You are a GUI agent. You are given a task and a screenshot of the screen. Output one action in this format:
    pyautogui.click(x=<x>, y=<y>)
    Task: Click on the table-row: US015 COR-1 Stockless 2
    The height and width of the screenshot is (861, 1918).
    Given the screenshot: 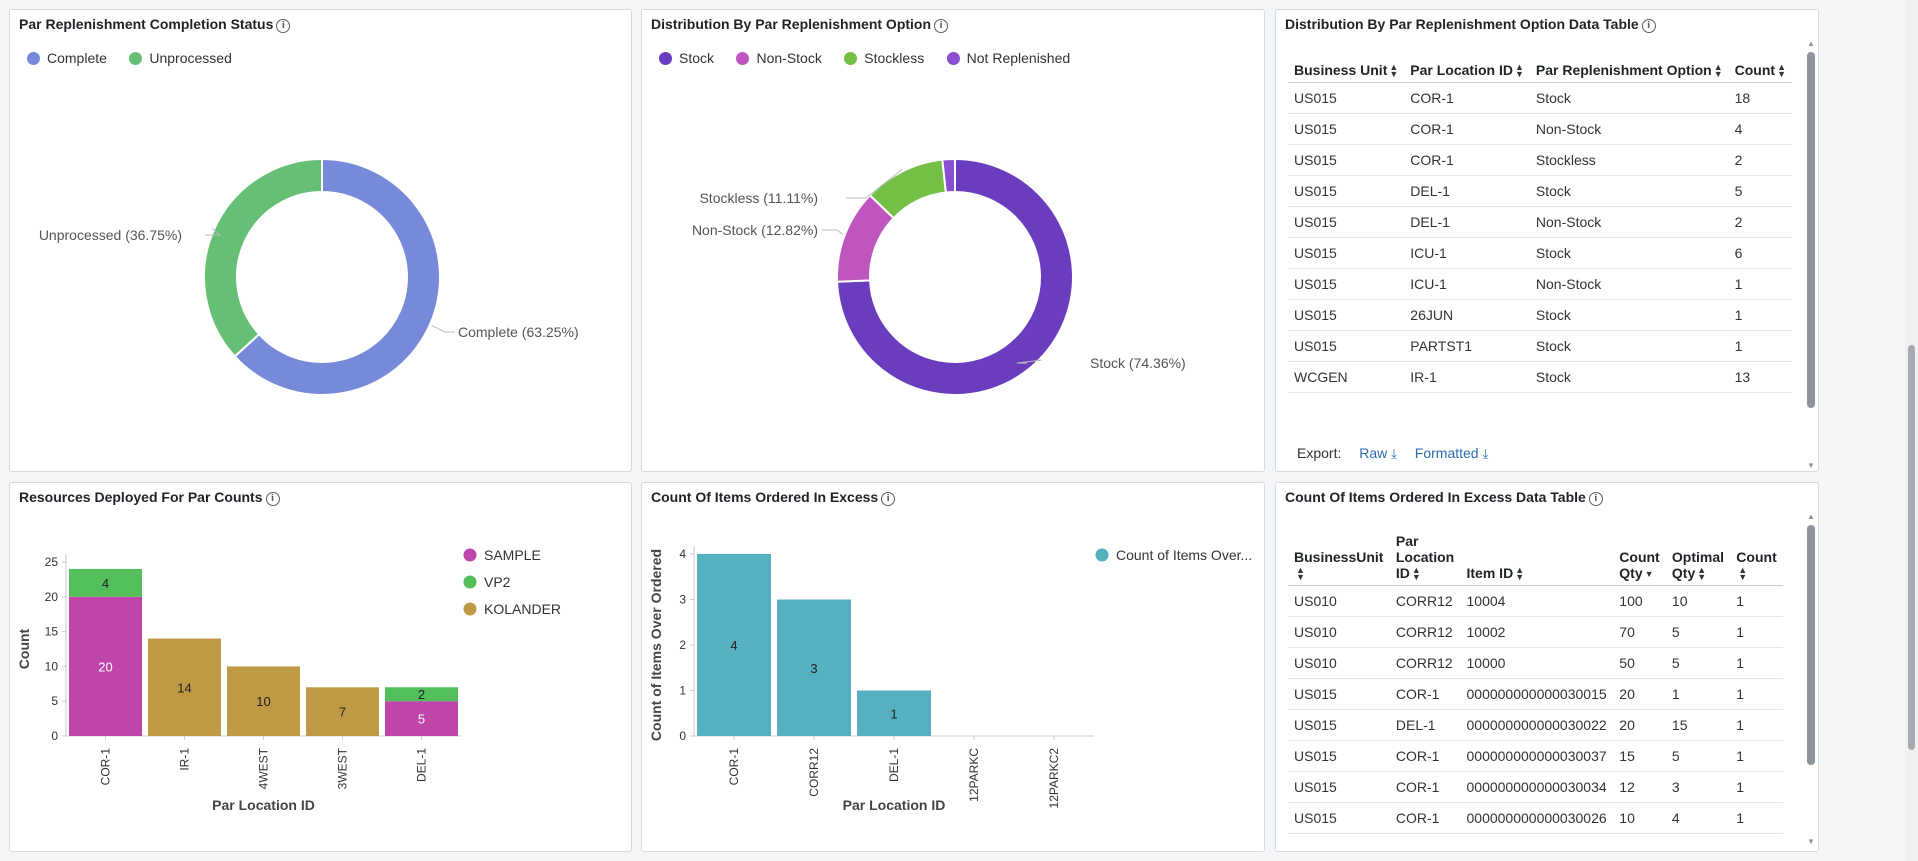 What is the action you would take?
    pyautogui.click(x=1540, y=160)
    